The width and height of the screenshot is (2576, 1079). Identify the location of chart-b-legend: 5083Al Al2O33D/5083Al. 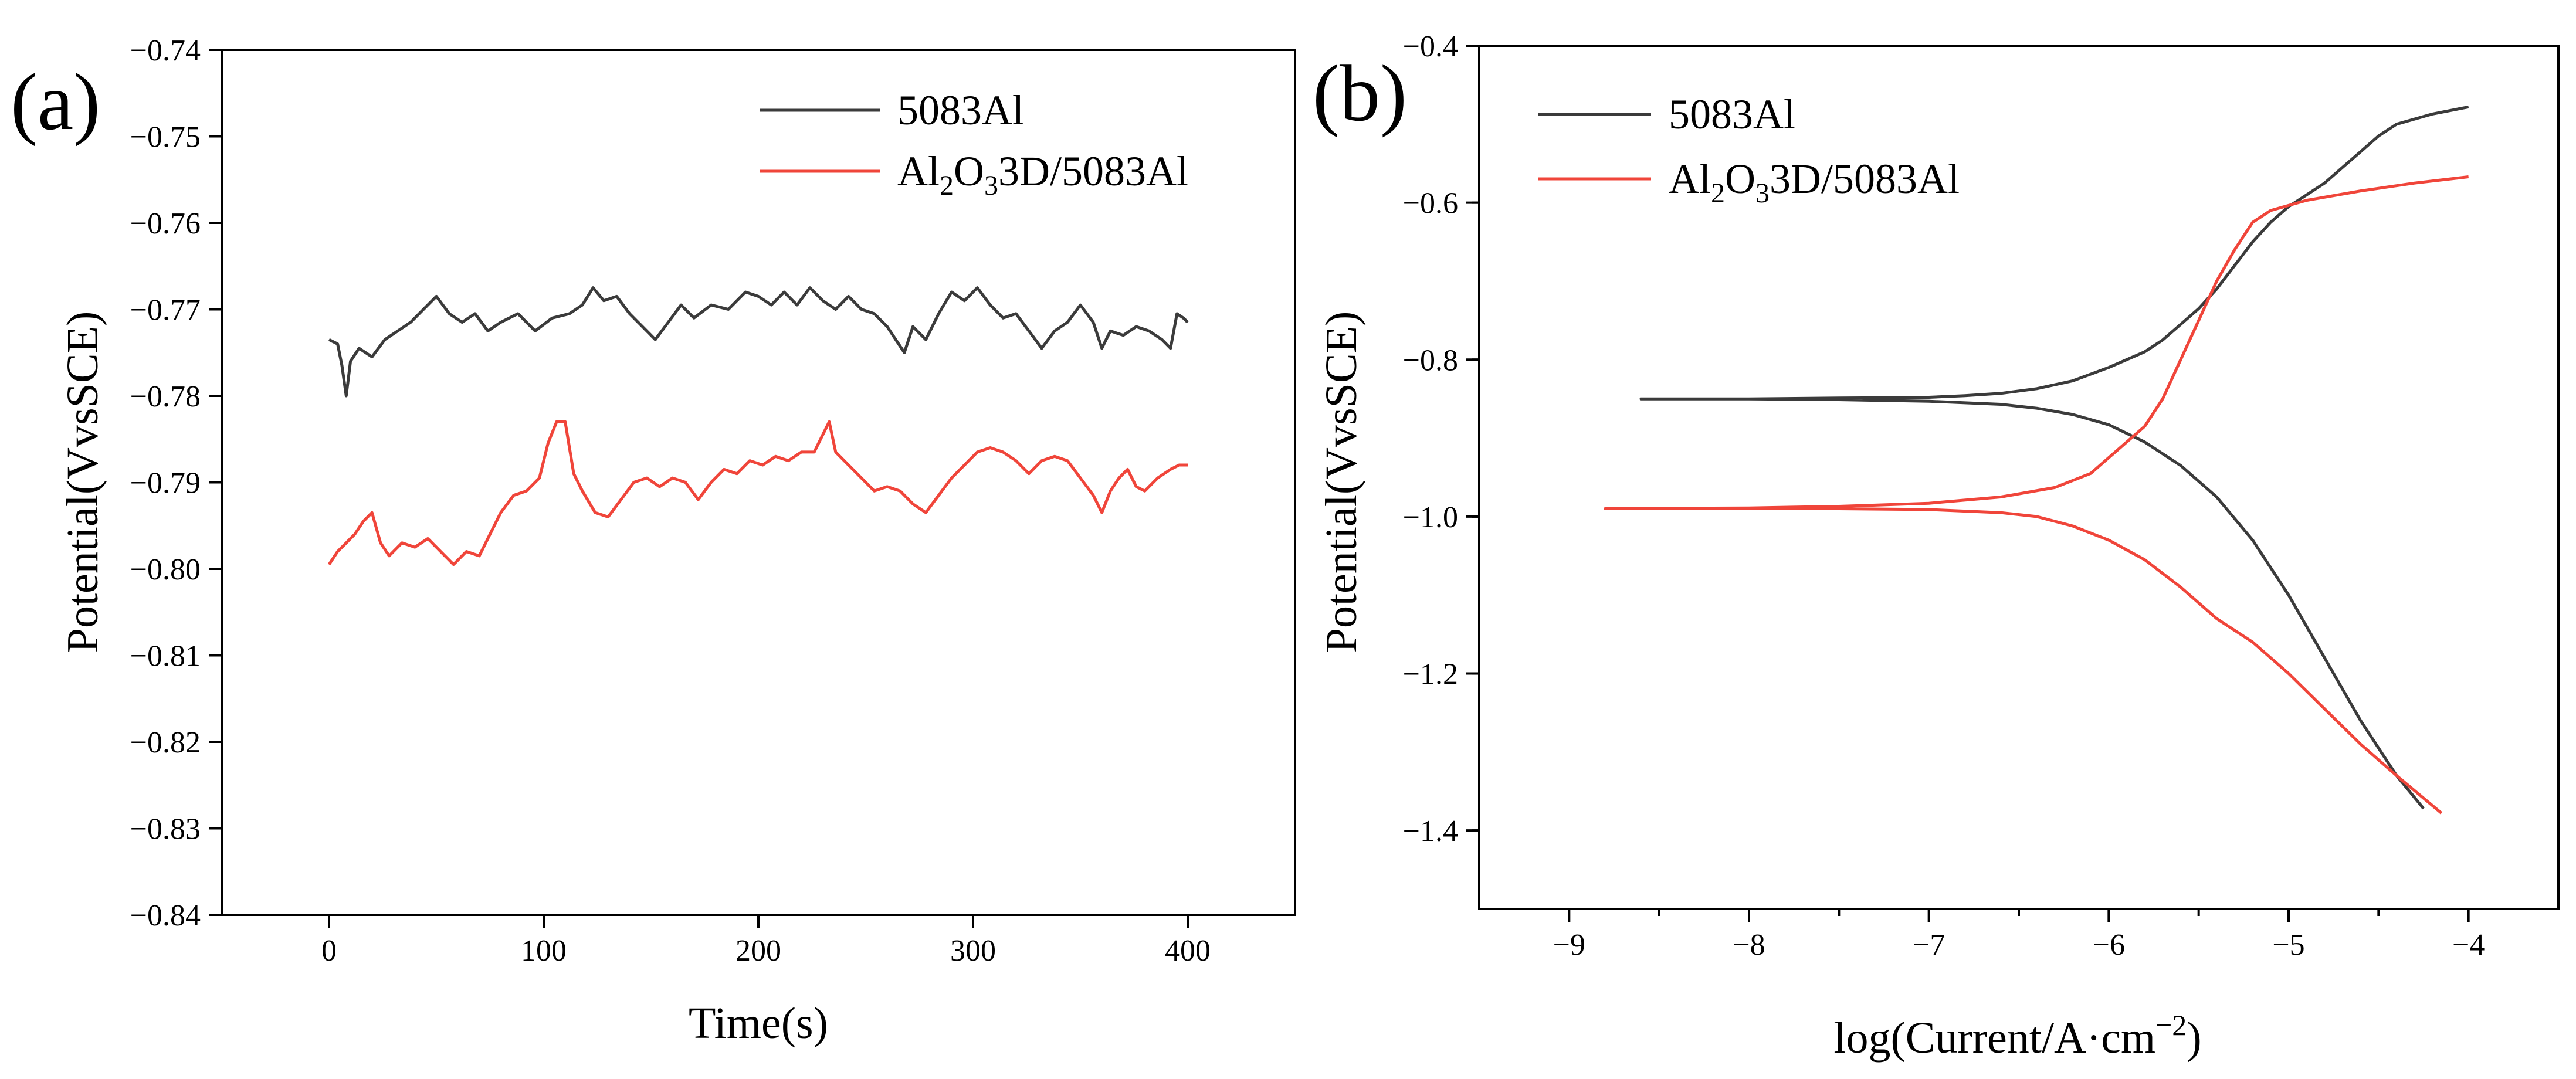
(1749, 150).